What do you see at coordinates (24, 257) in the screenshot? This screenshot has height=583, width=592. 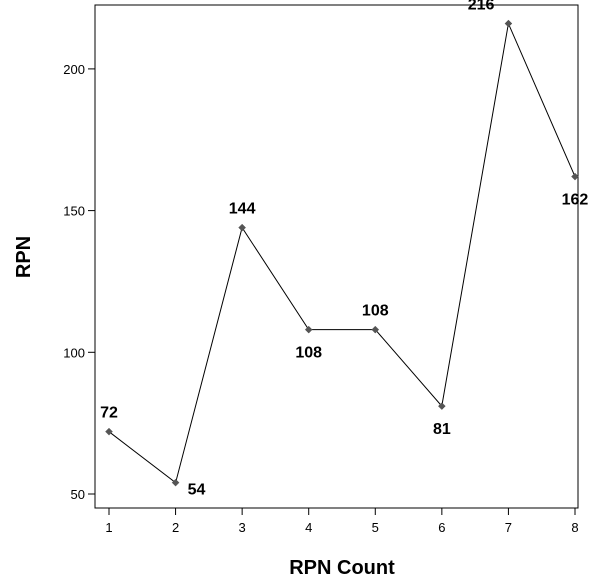 I see `y-axis-title: RPN` at bounding box center [24, 257].